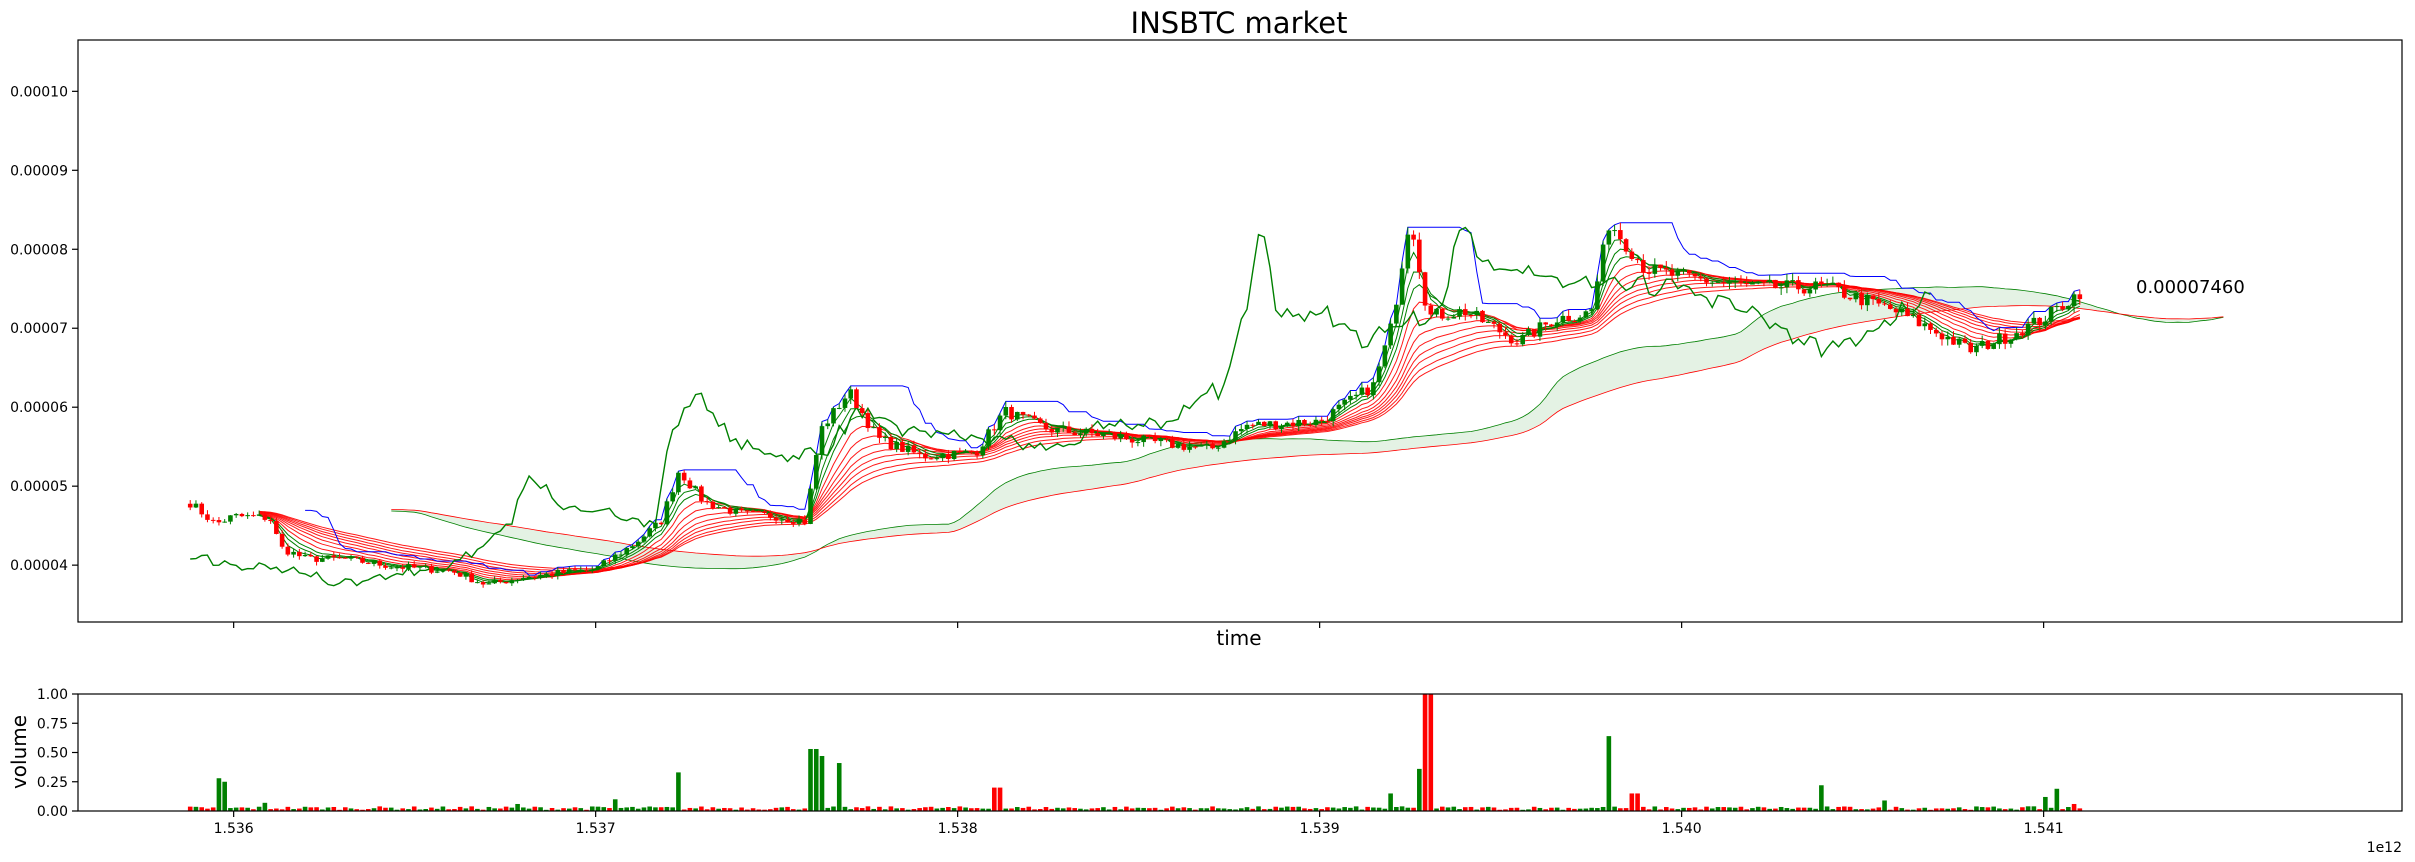  Describe the element at coordinates (19, 752) in the screenshot. I see `volume-axis-title: volume` at that location.